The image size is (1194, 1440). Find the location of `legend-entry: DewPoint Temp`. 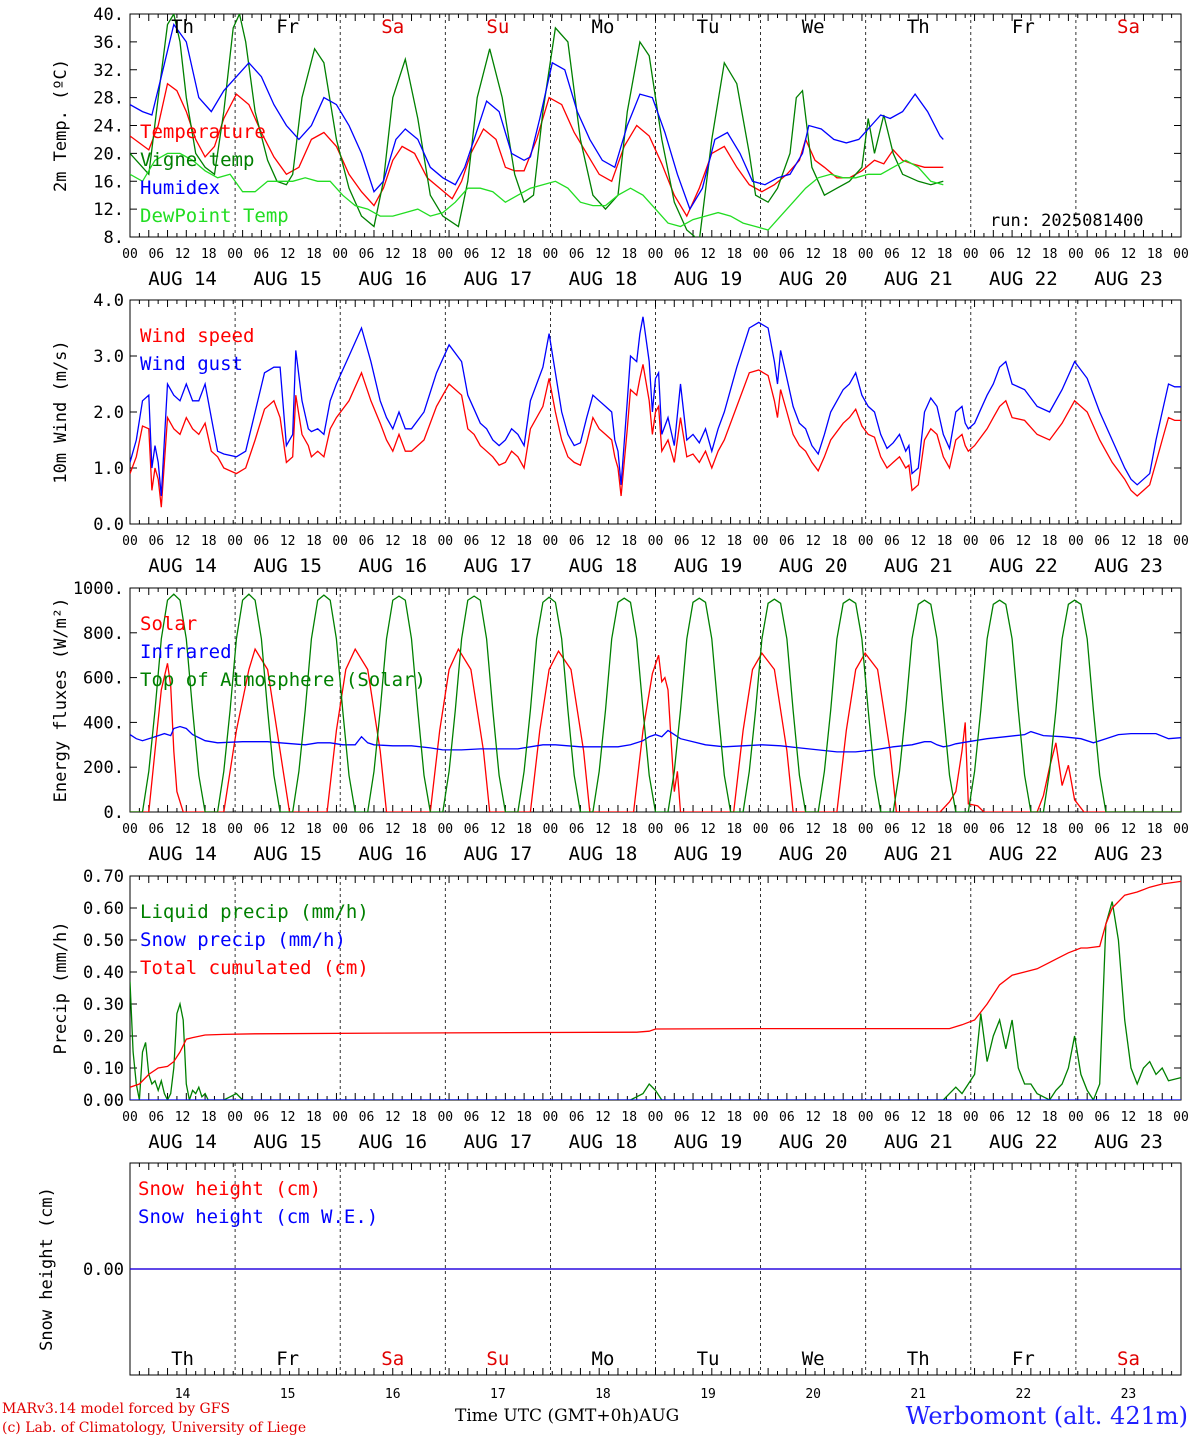

legend-entry: DewPoint Temp is located at coordinates (214, 216).